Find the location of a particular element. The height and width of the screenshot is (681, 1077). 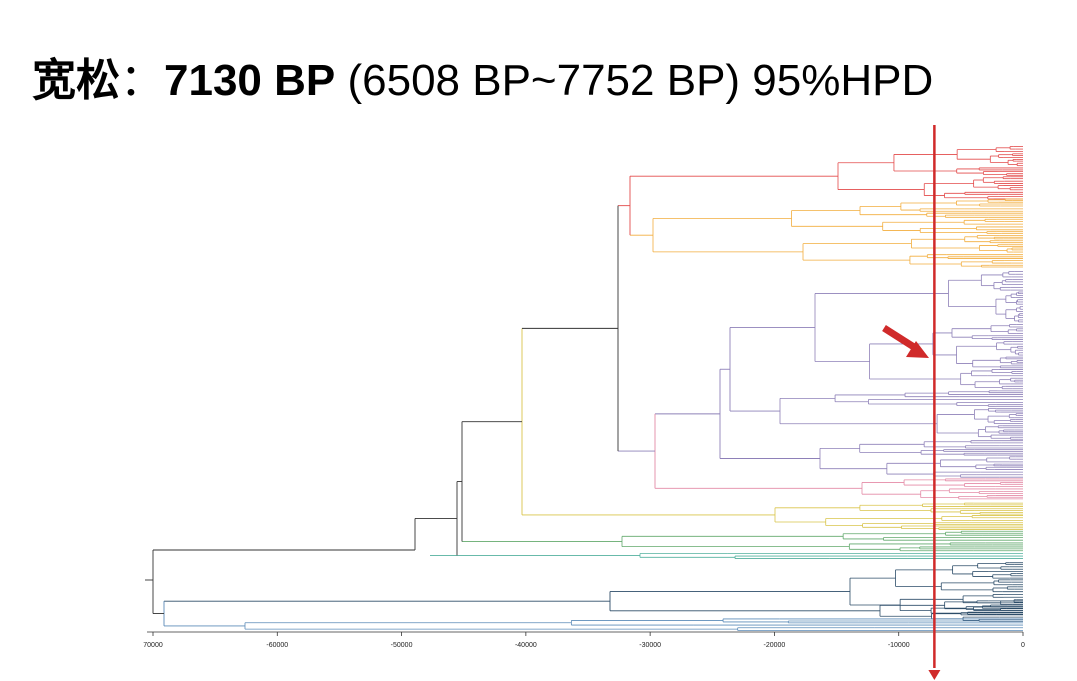

annotation-overlay is located at coordinates (911, 402).